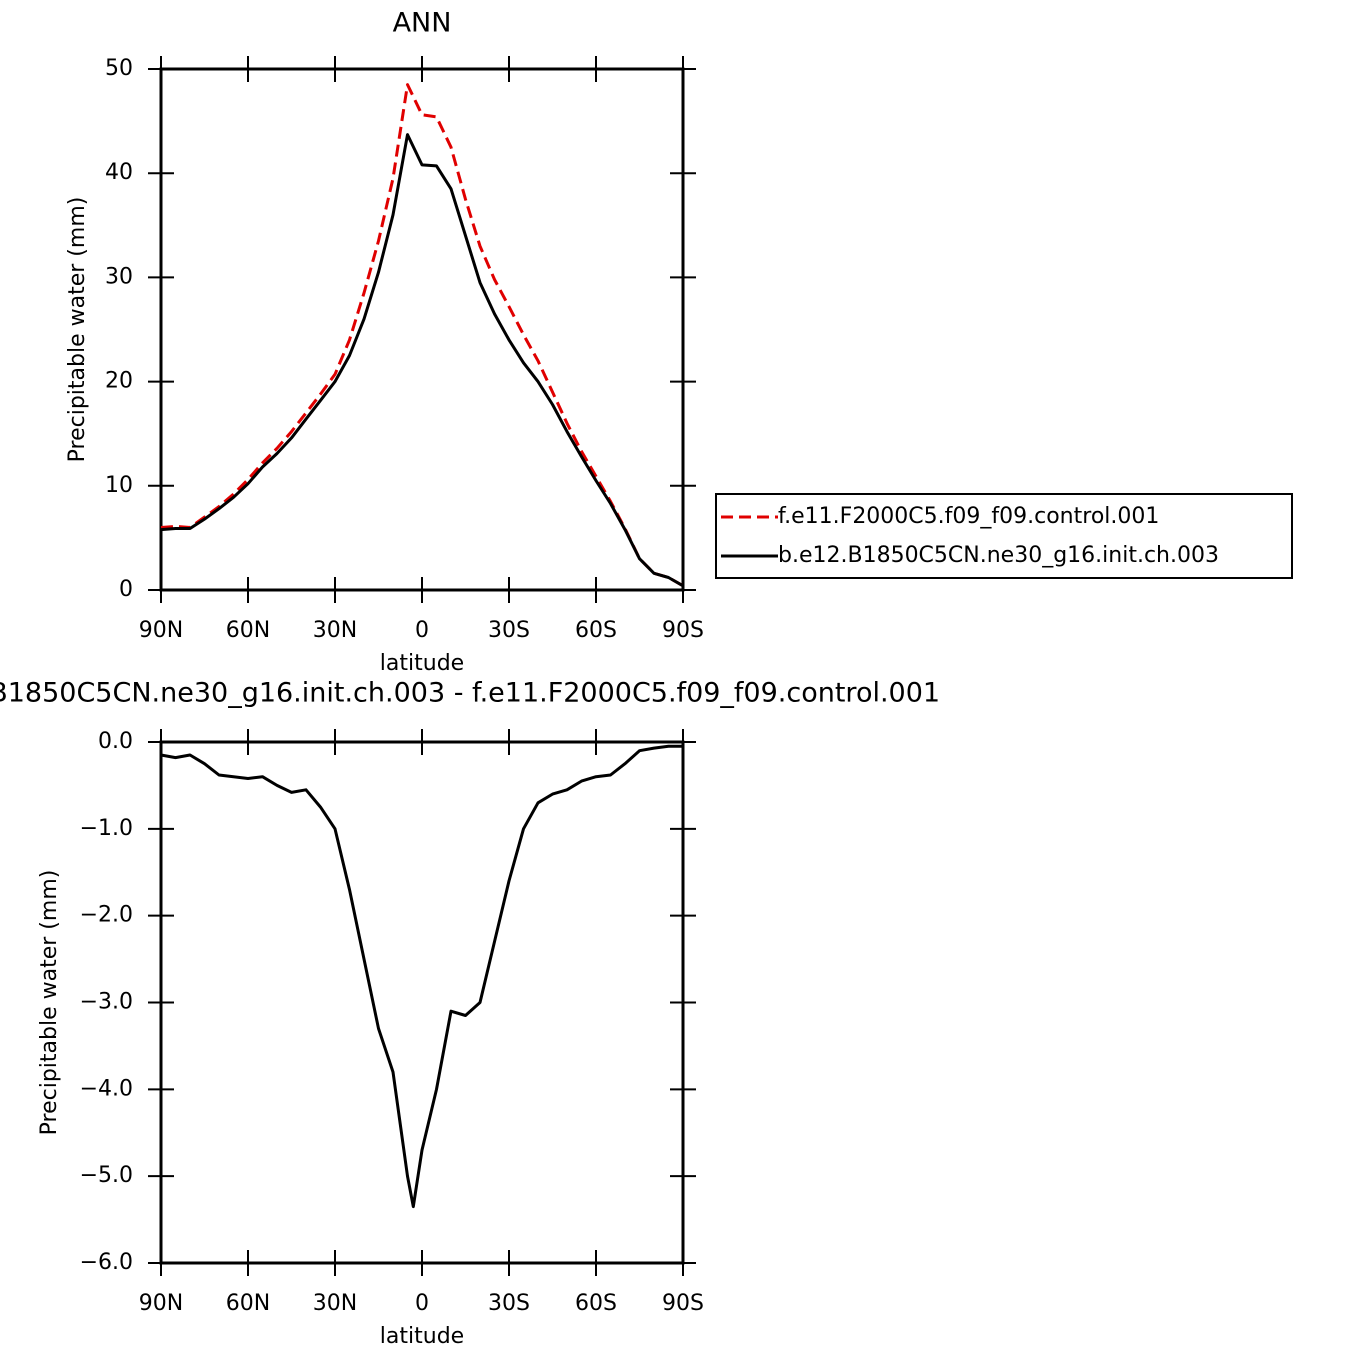 Image resolution: width=1358 pixels, height=1358 pixels. I want to click on legend-label: f.e11.F2000C5.f09_f09.control.001, so click(968, 516).